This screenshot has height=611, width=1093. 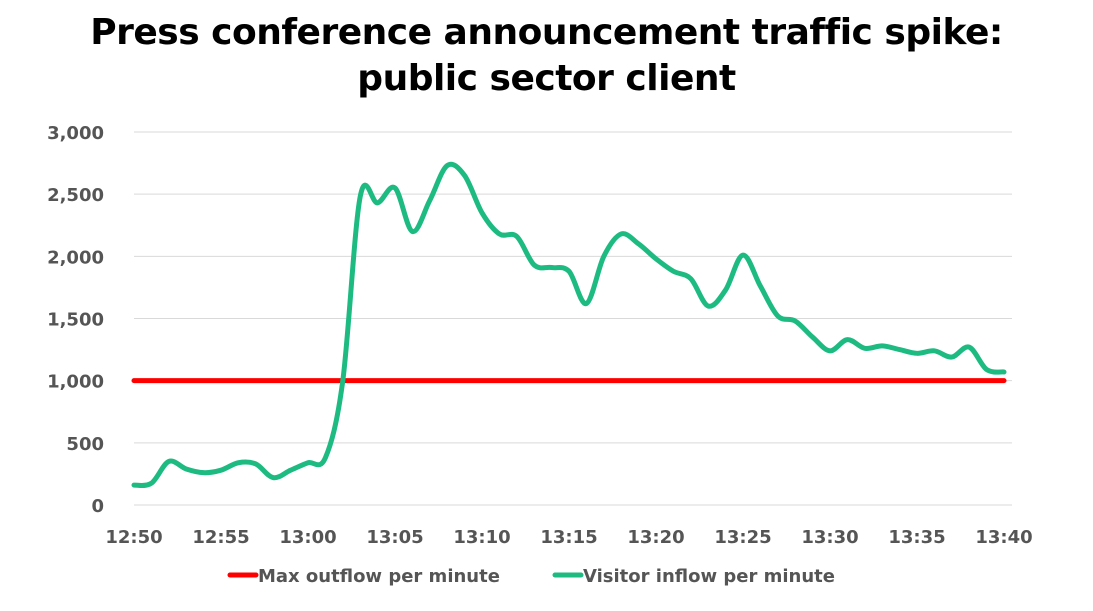 I want to click on legend-item-max-outflow: Max outflow per minute, so click(x=363, y=576).